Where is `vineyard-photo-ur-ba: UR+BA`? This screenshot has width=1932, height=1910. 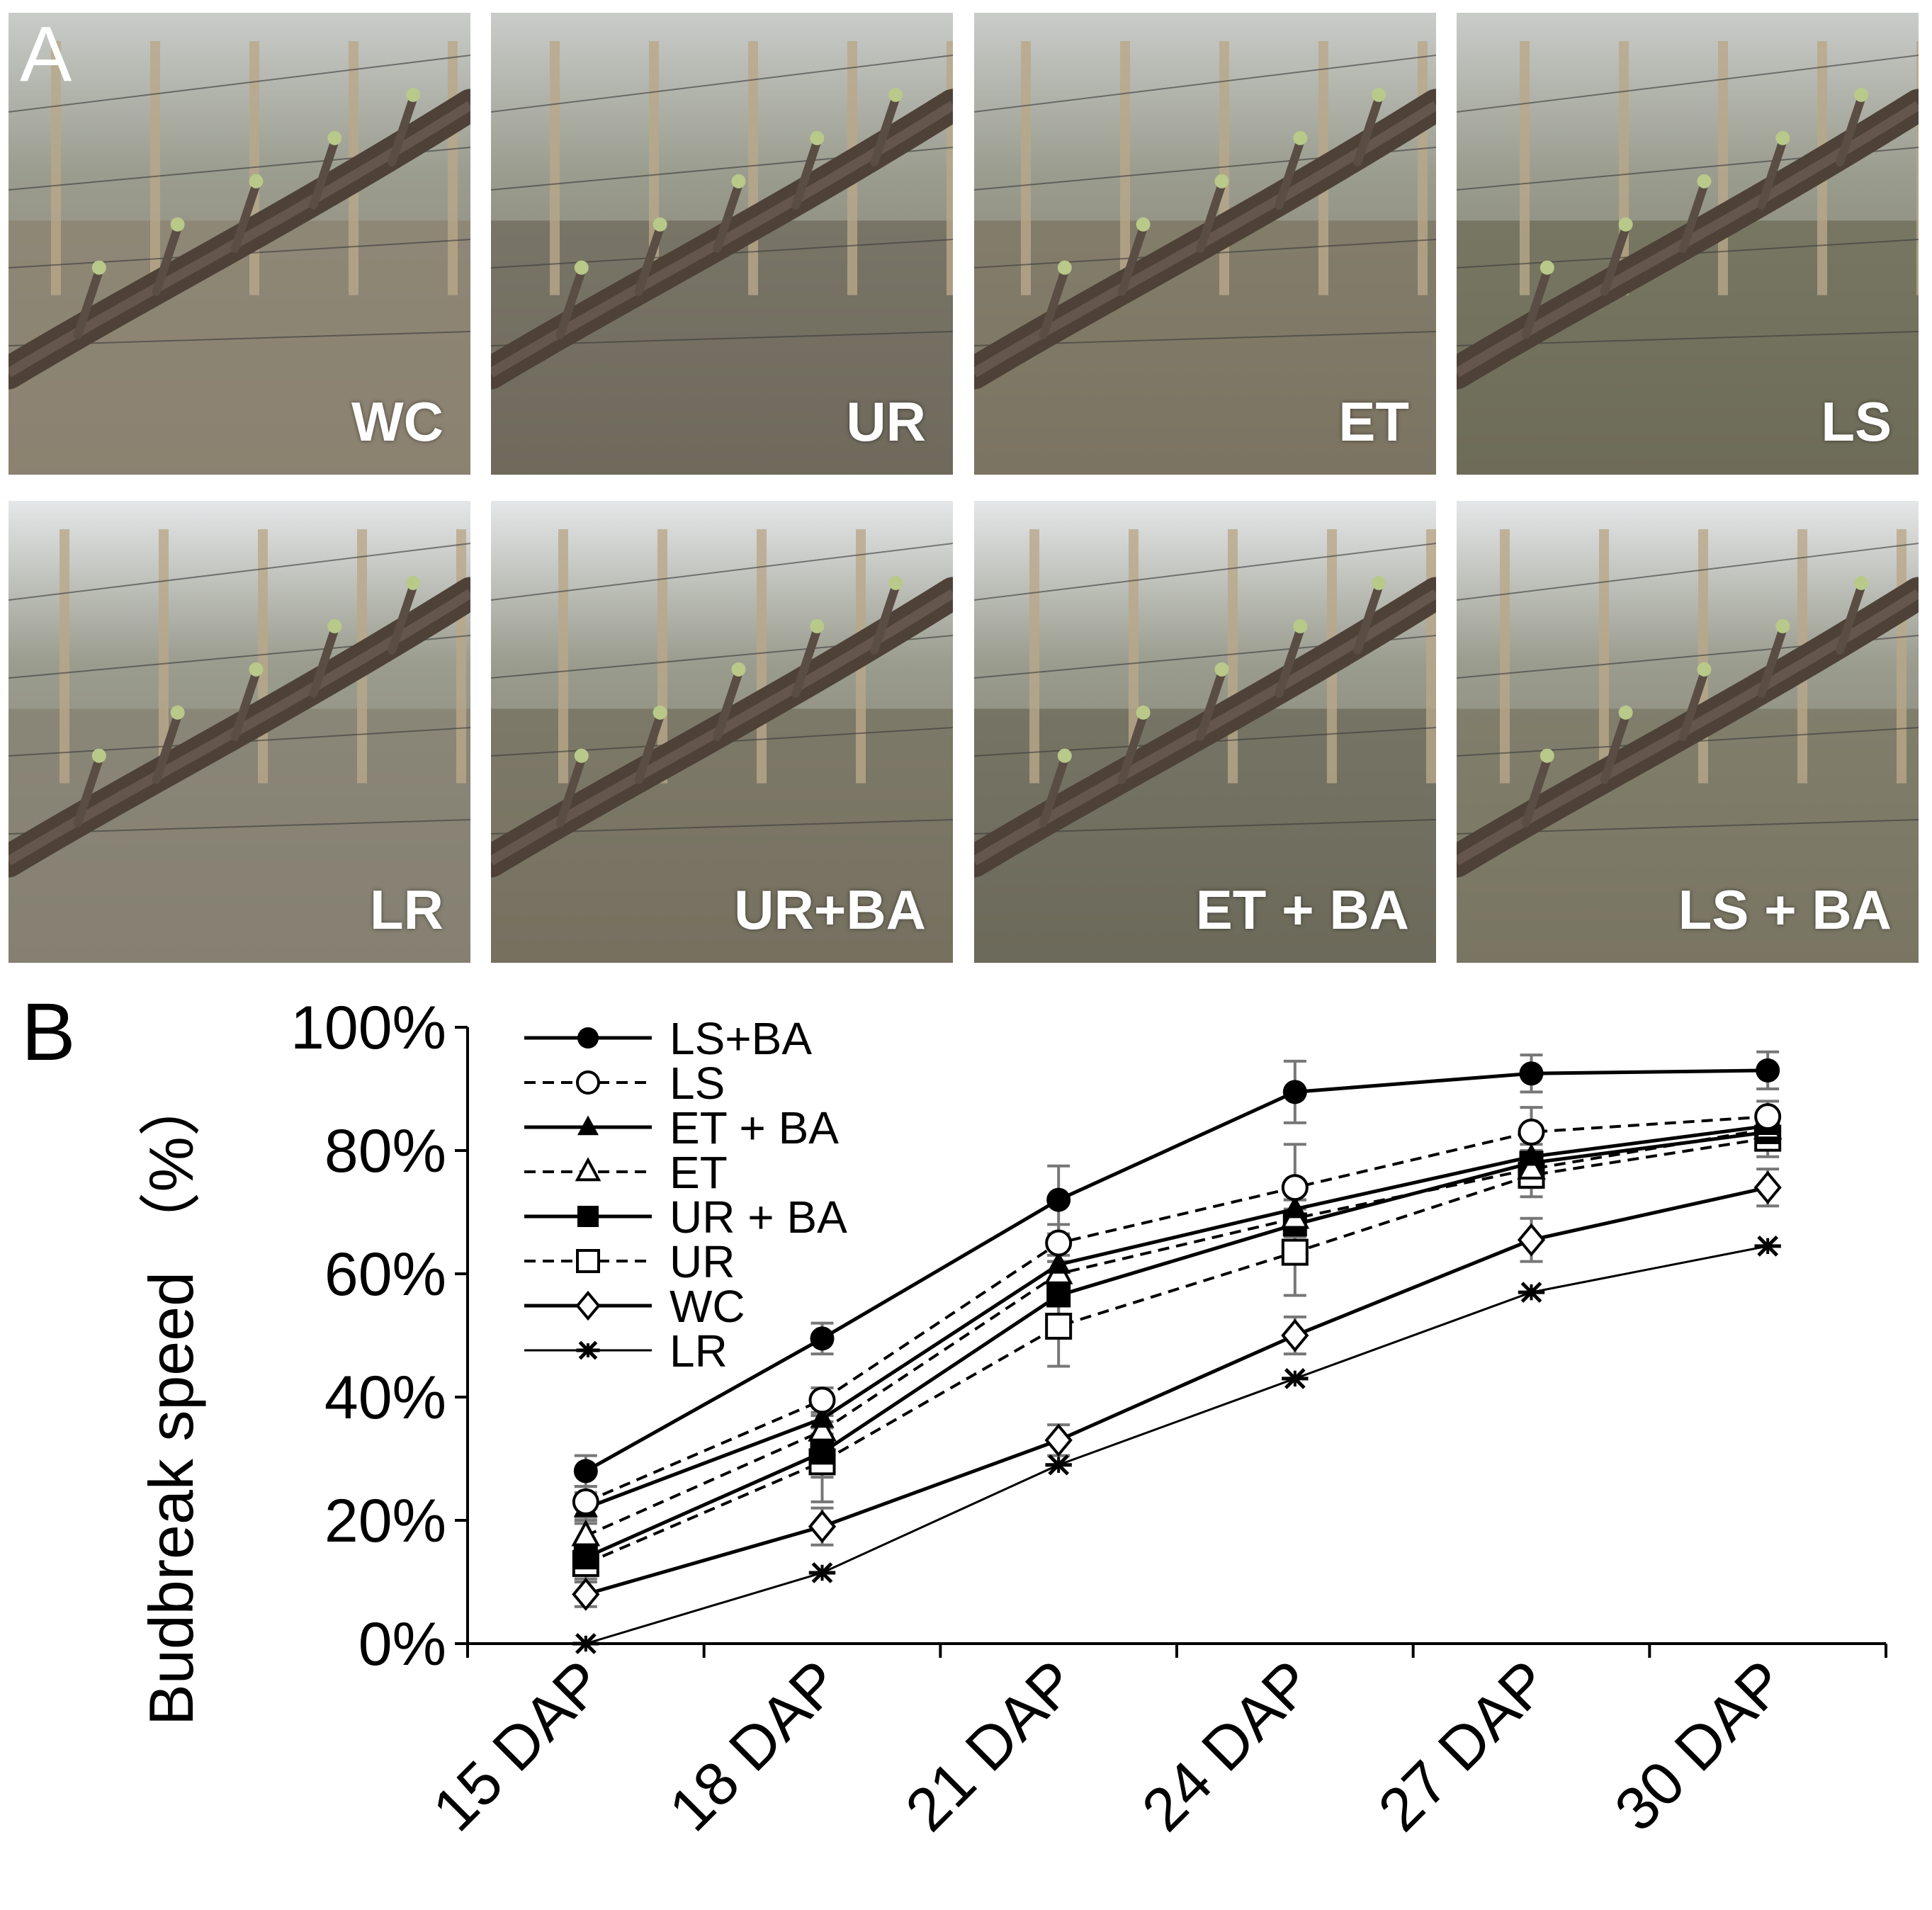
vineyard-photo-ur-ba: UR+BA is located at coordinates (722, 732).